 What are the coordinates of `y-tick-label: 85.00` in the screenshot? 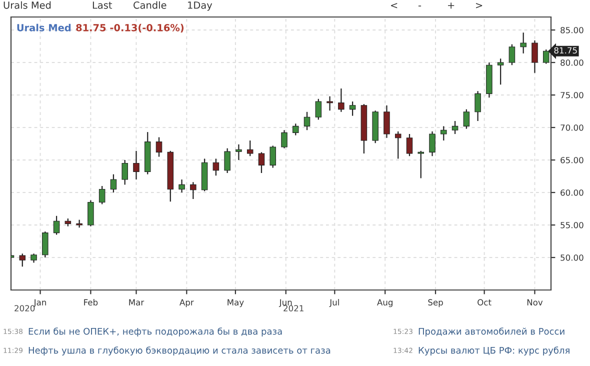 It's located at (572, 30).